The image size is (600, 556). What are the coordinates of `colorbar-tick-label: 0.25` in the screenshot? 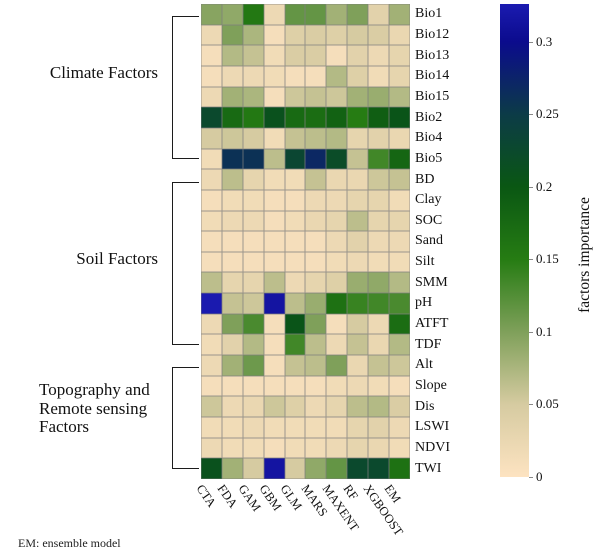 It's located at (547, 114).